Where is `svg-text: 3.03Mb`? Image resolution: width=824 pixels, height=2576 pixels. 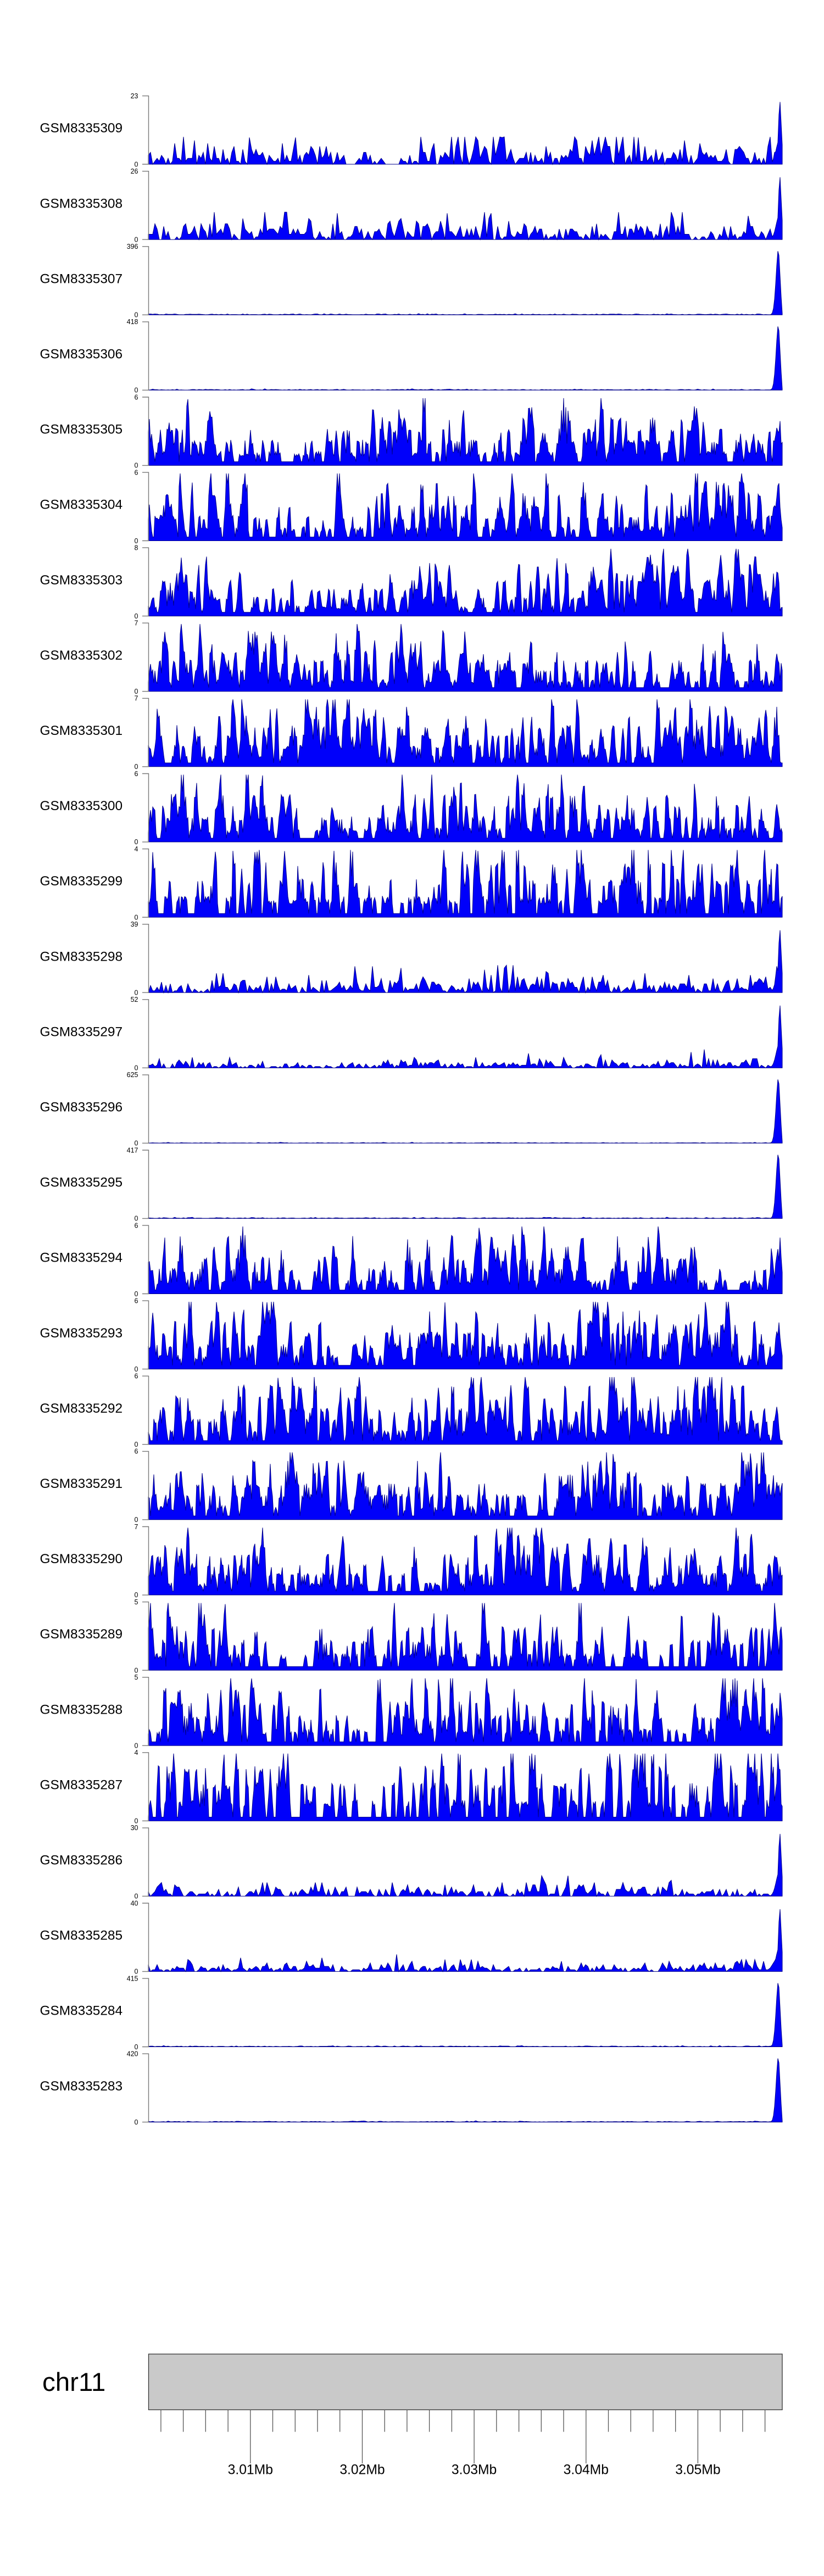 svg-text: 3.03Mb is located at coordinates (474, 2470).